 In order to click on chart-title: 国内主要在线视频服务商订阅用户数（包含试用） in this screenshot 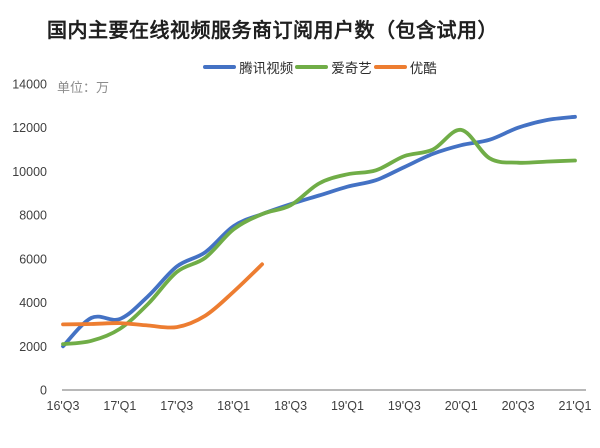, I will do `click(272, 31)`.